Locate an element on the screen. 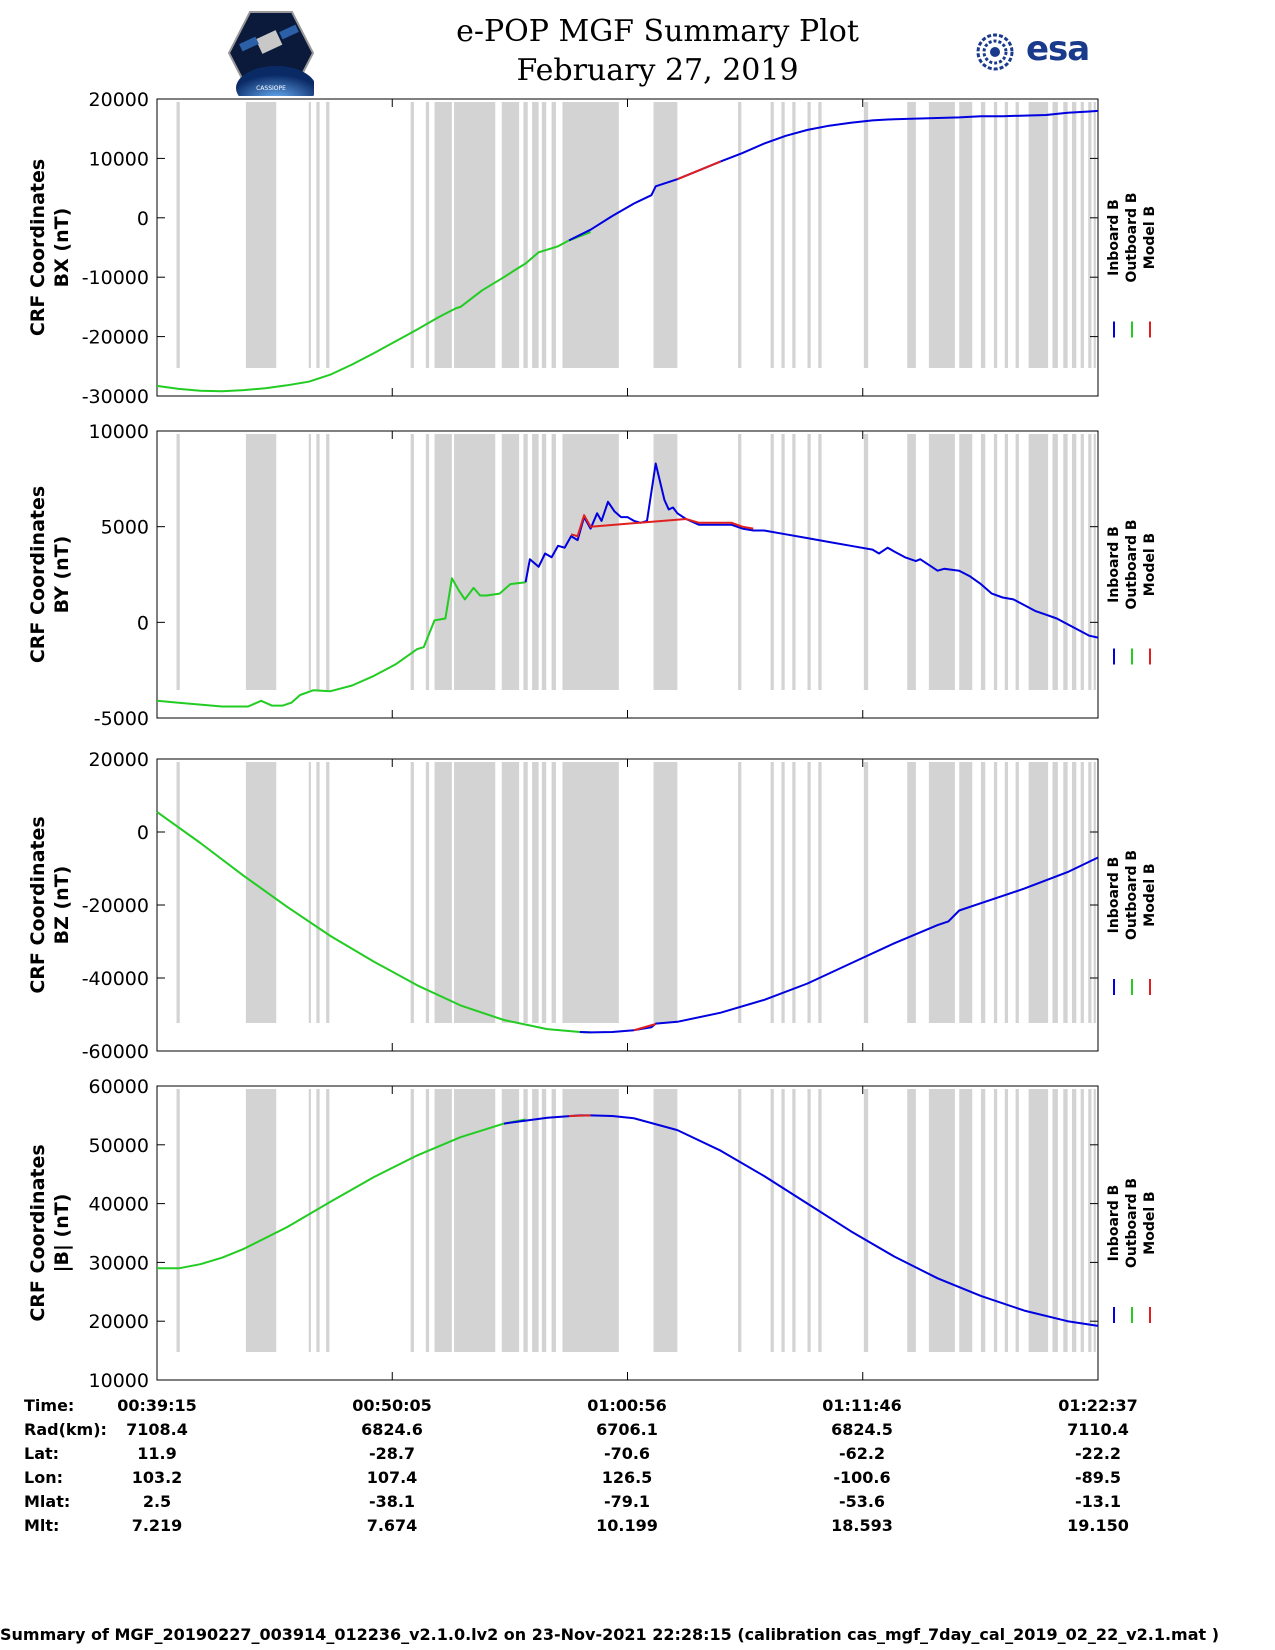 This screenshot has width=1275, height=1650. info-row-value: -13.1 is located at coordinates (1098, 1501).